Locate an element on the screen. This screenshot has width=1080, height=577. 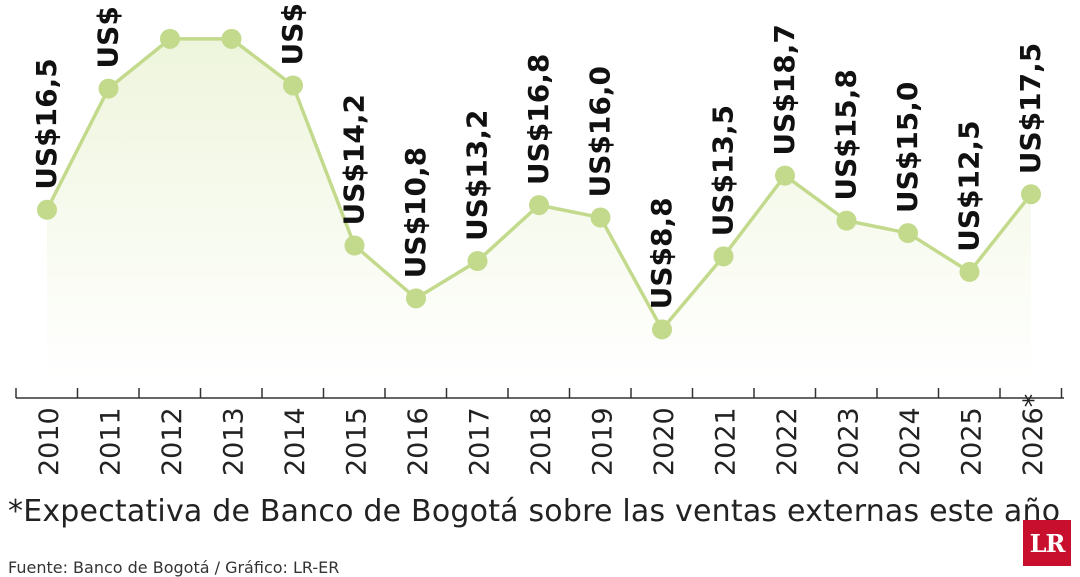
x-tick-label: 2018 is located at coordinates (541, 441).